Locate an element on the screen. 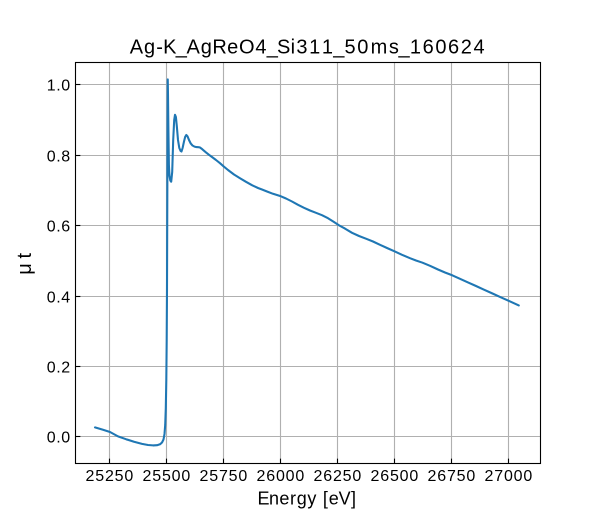 This screenshot has height=520, width=600. svg-text: 0.2 is located at coordinates (59, 367).